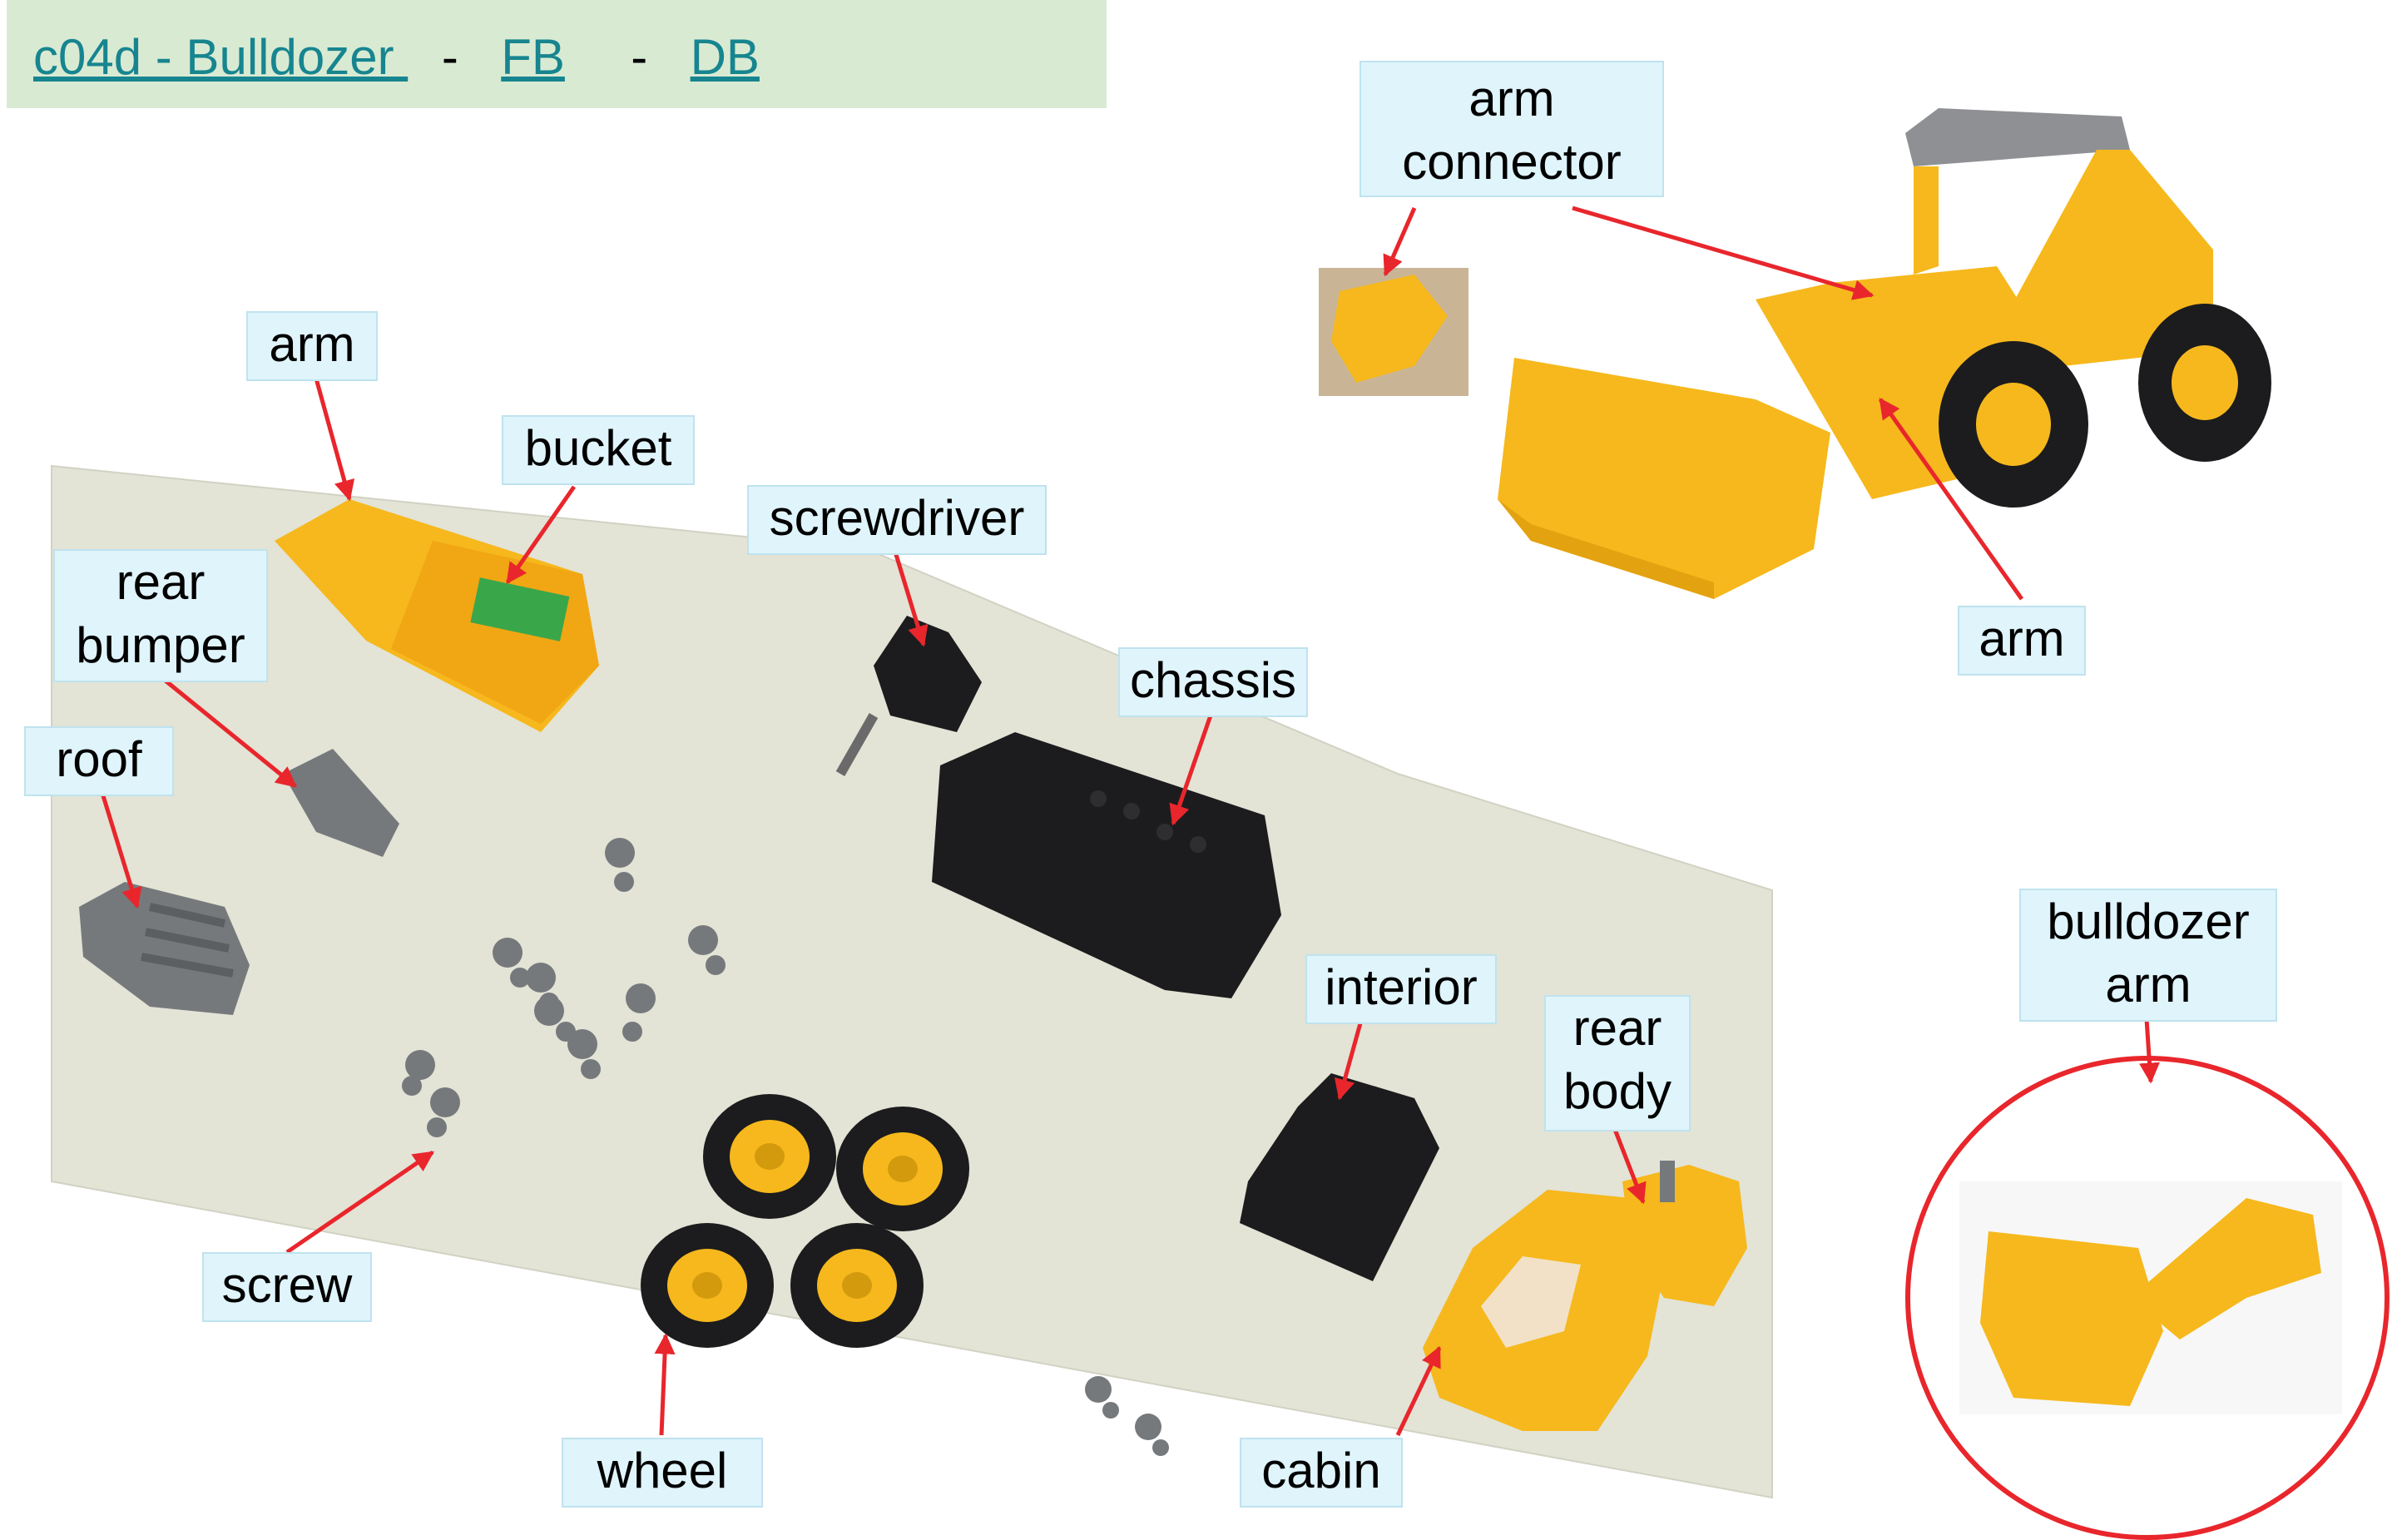 The width and height of the screenshot is (2402, 1540). Describe the element at coordinates (1106, 865) in the screenshot. I see `chassis-part` at that location.